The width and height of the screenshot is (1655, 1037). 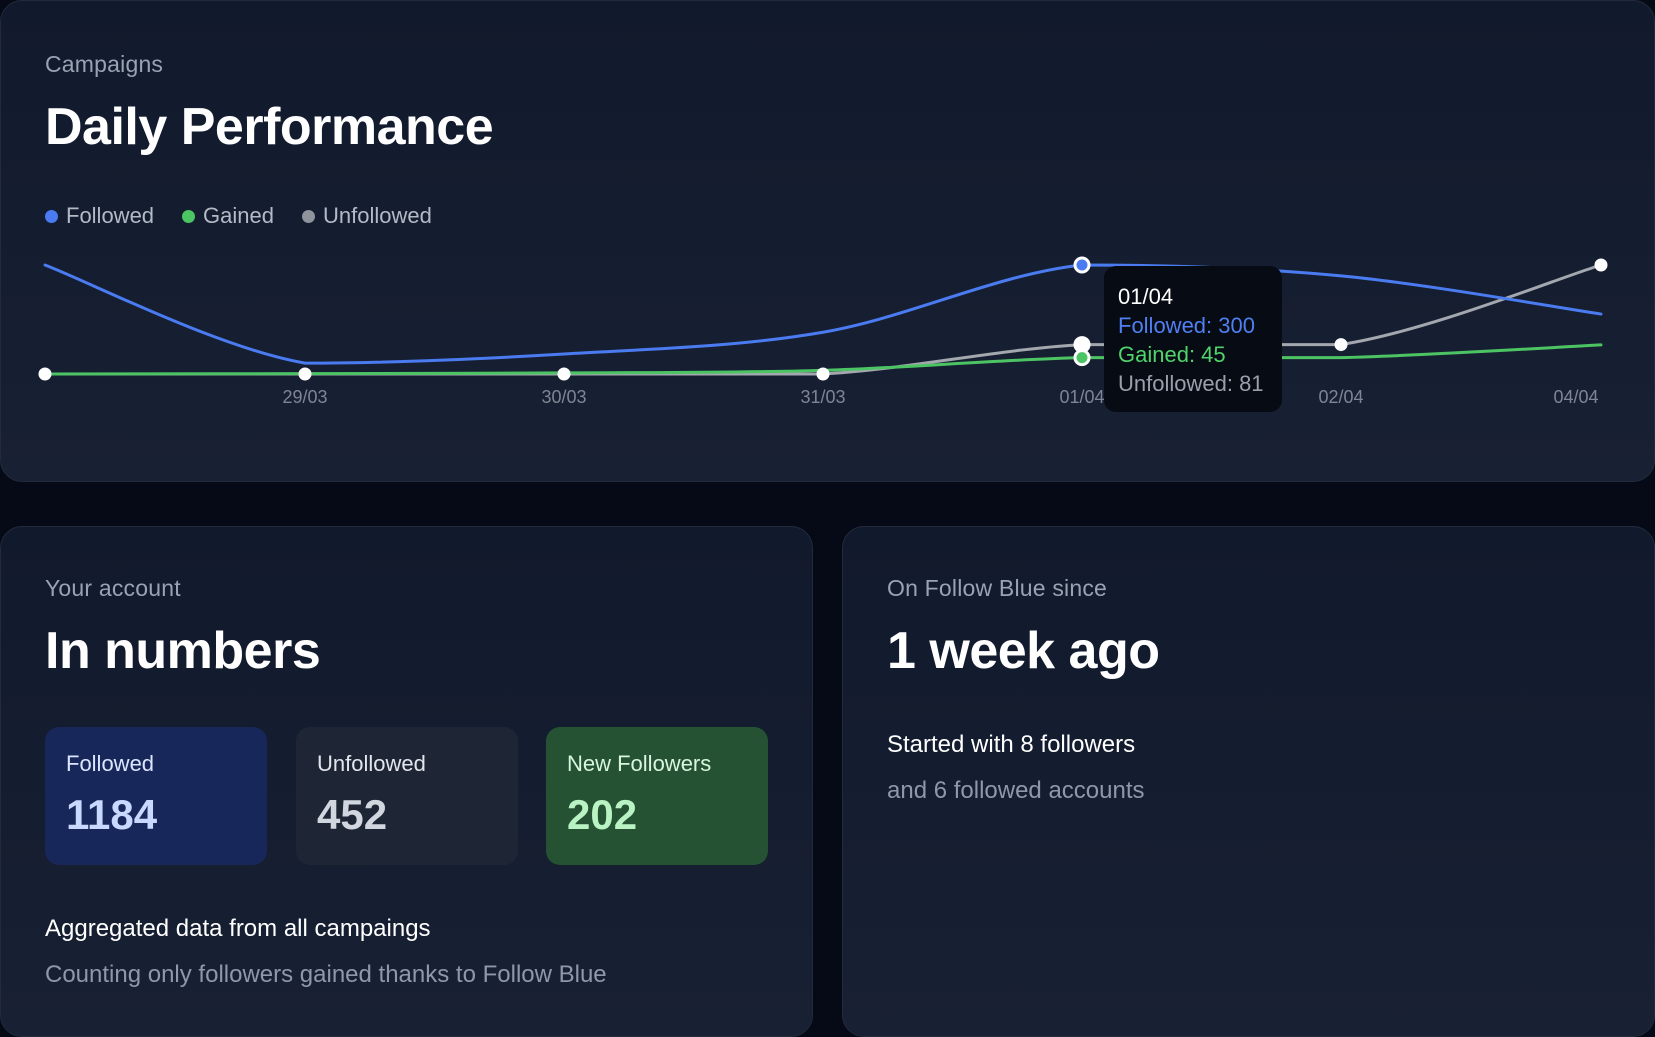 What do you see at coordinates (1575, 397) in the screenshot?
I see `x-tick-label: 04/04` at bounding box center [1575, 397].